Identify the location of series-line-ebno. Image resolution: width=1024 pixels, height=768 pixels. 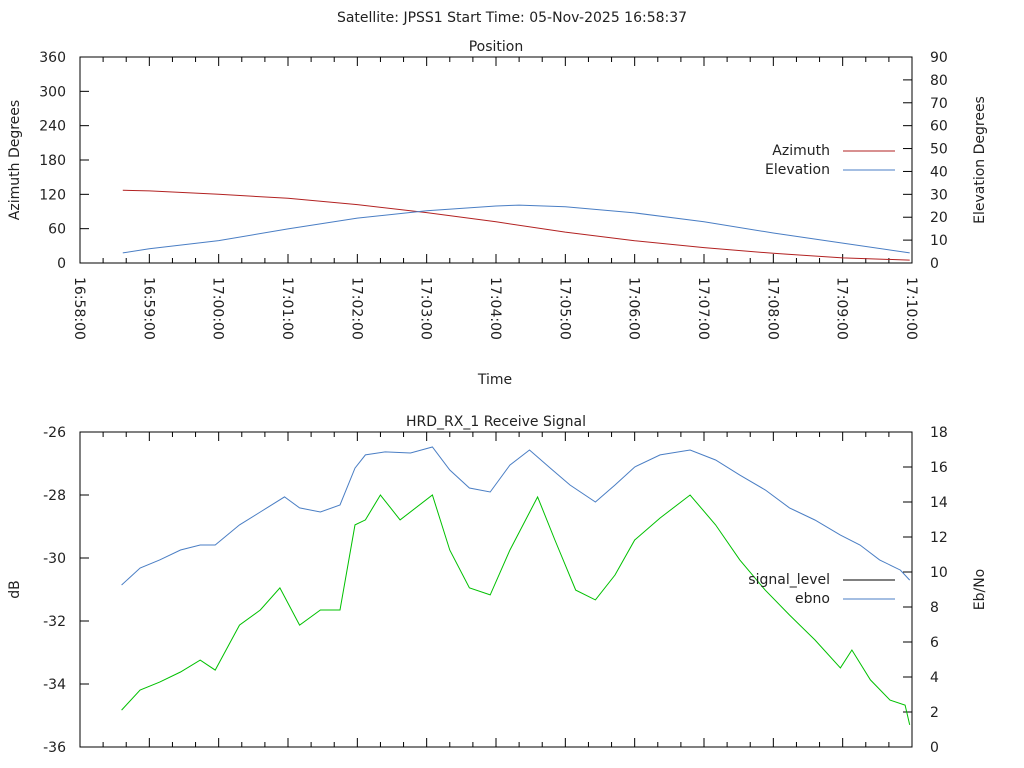
(516, 516).